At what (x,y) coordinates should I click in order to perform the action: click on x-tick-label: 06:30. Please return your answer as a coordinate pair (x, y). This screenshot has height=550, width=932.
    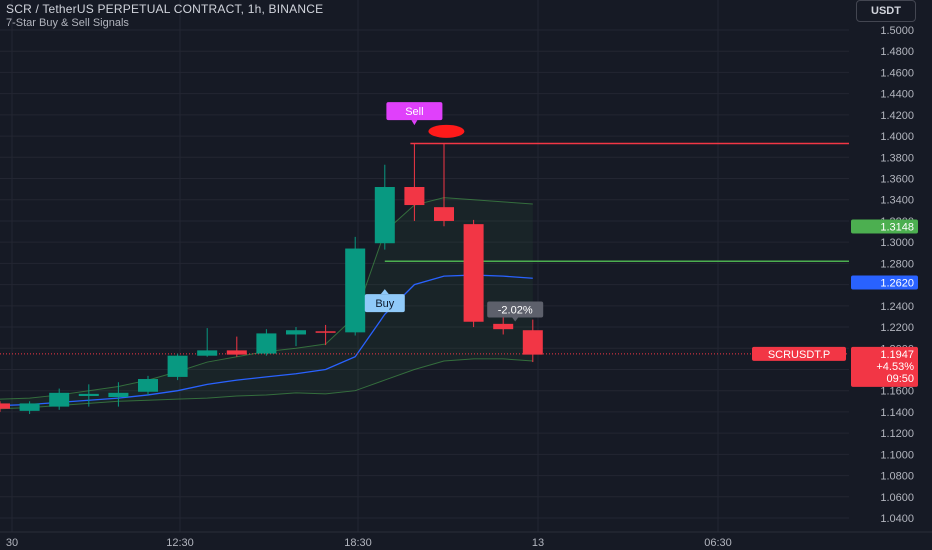
    Looking at the image, I should click on (718, 543).